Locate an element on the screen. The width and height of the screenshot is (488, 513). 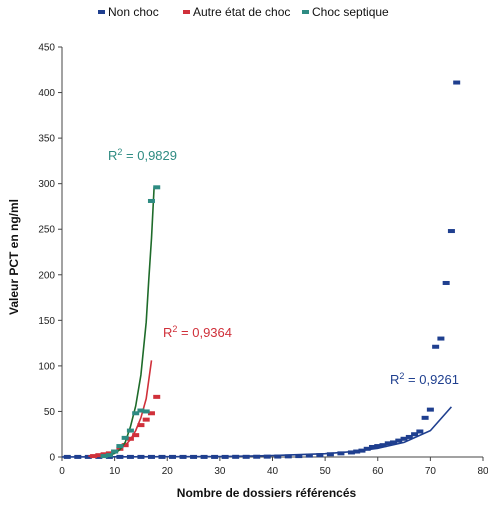
y-tick-label: 250 is located at coordinates (46, 230).